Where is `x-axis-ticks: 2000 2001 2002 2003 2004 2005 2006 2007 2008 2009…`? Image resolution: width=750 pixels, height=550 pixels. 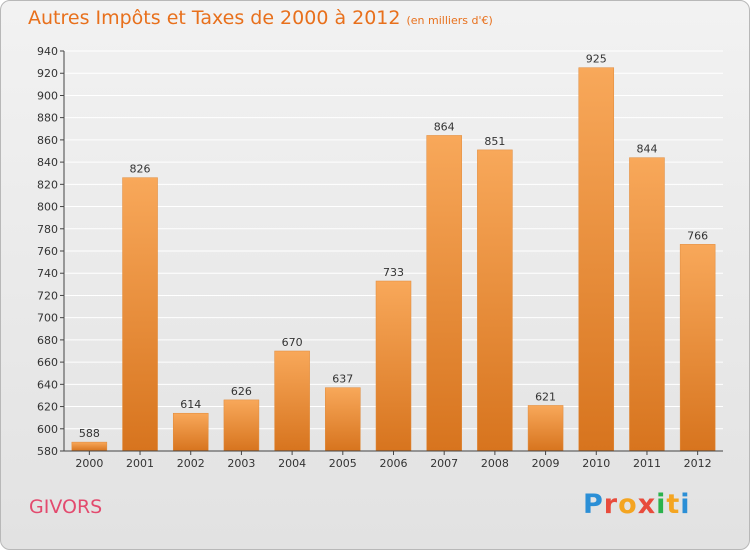 x-axis-ticks: 2000 2001 2002 2003 2004 2005 2006 2007 2008 2009… is located at coordinates (393, 460).